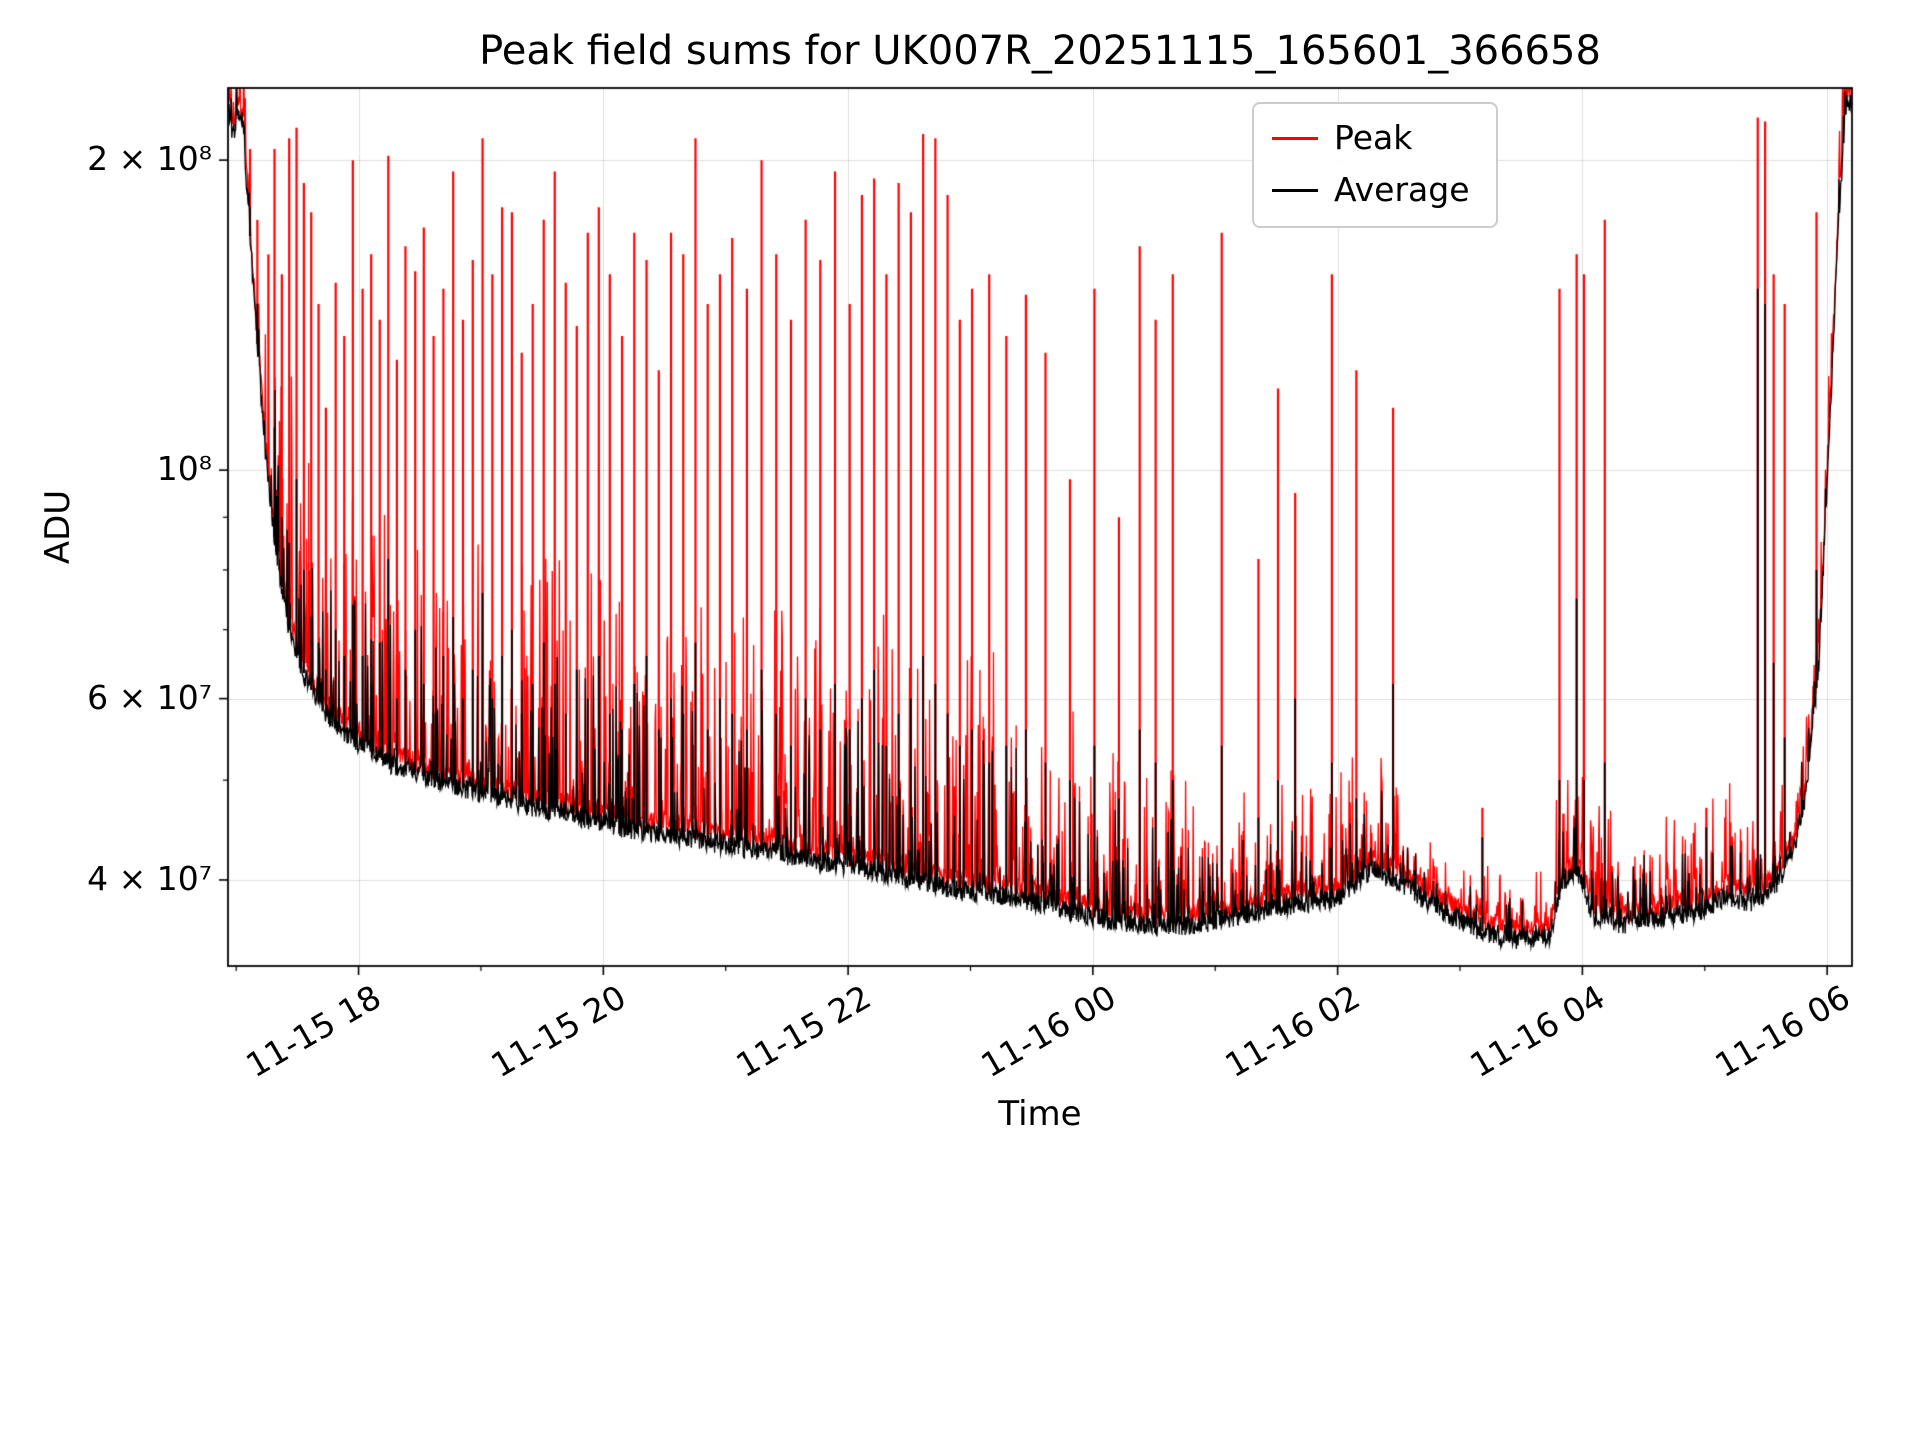  Describe the element at coordinates (1402, 189) in the screenshot. I see `legend-label-average: Average` at that location.